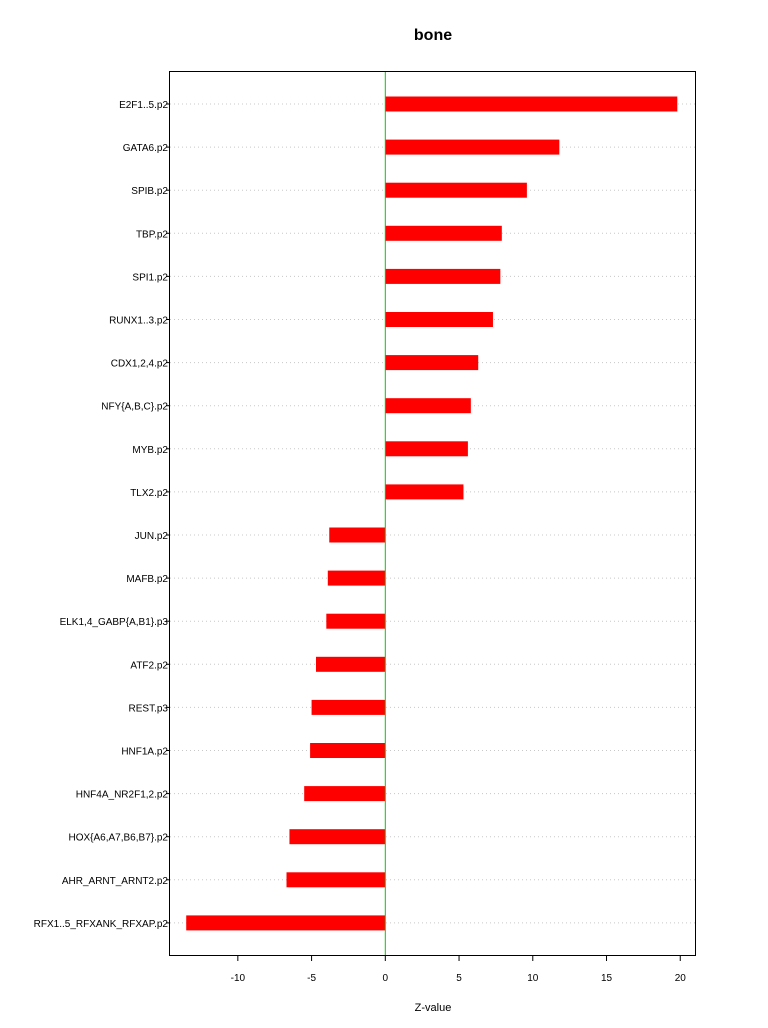 The width and height of the screenshot is (768, 1028). What do you see at coordinates (138, 321) in the screenshot?
I see `category-label: RUNX1..3.p2` at bounding box center [138, 321].